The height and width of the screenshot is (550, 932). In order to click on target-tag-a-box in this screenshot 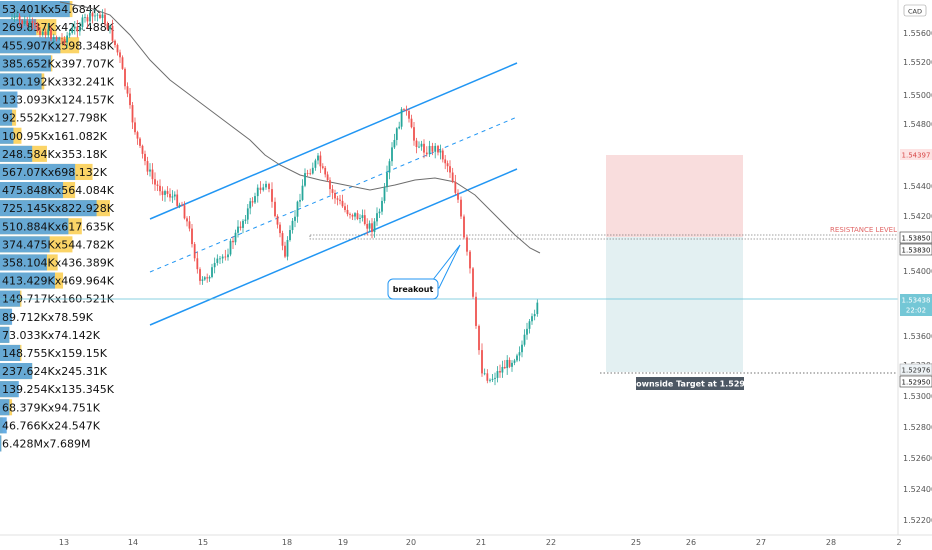, I will do `click(915, 369)`.